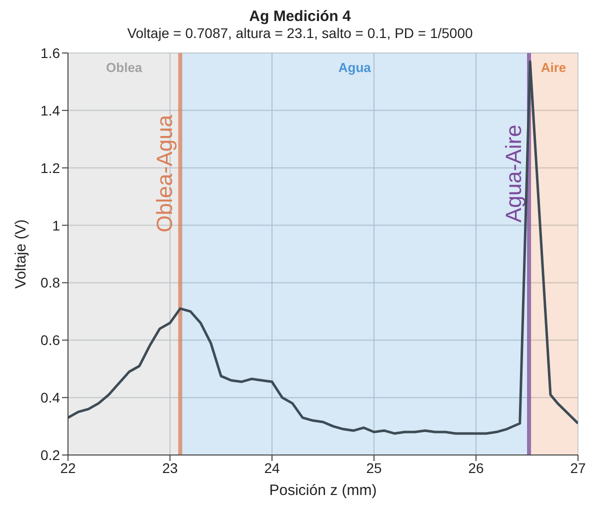 This screenshot has width=600, height=519. What do you see at coordinates (68, 468) in the screenshot?
I see `x-tick-label: 22` at bounding box center [68, 468].